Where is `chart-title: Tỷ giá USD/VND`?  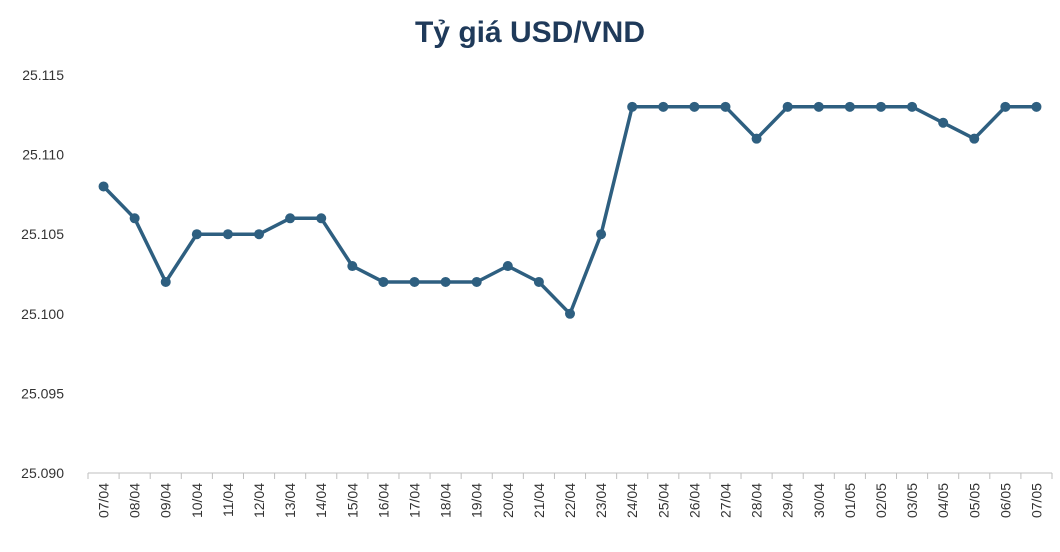 chart-title: Tỷ giá USD/VND is located at coordinates (530, 32).